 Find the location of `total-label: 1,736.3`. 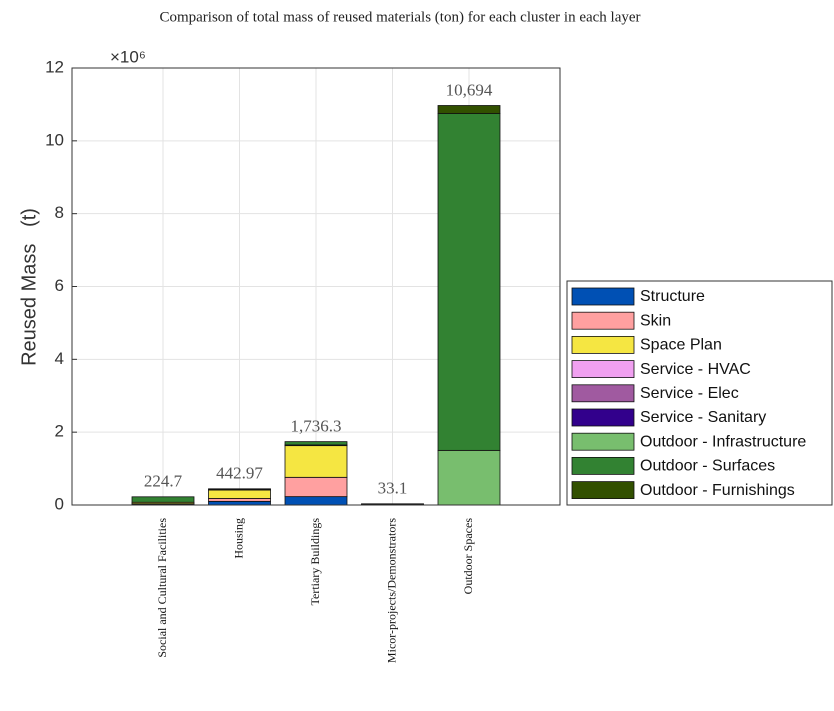

total-label: 1,736.3 is located at coordinates (316, 426).